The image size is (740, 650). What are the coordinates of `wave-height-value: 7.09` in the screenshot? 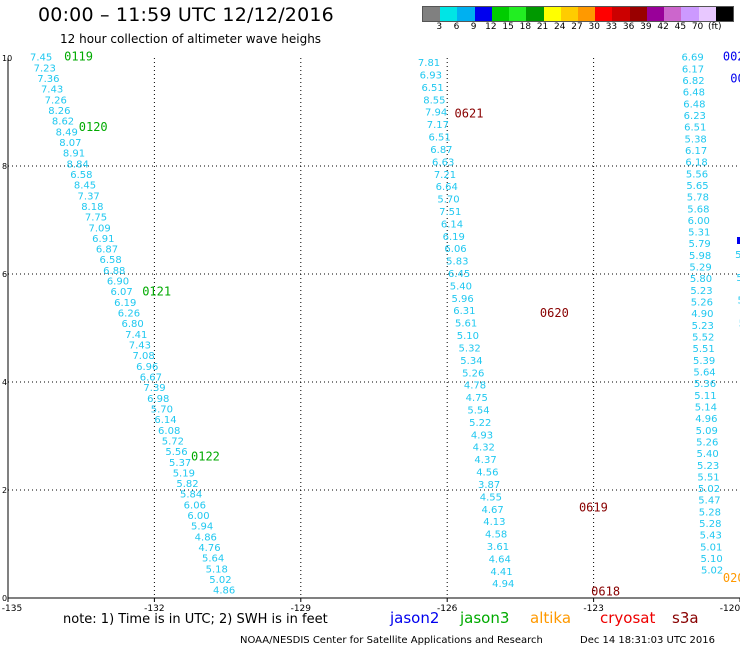 It's located at (100, 228).